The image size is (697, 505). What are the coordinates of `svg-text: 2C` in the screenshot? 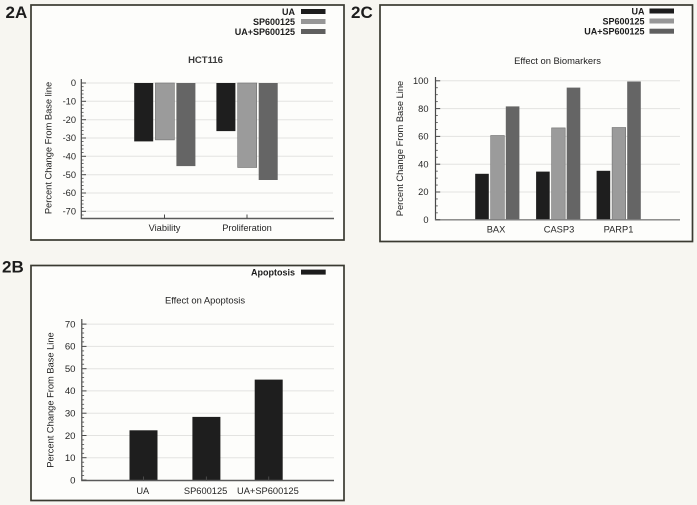 It's located at (362, 12).